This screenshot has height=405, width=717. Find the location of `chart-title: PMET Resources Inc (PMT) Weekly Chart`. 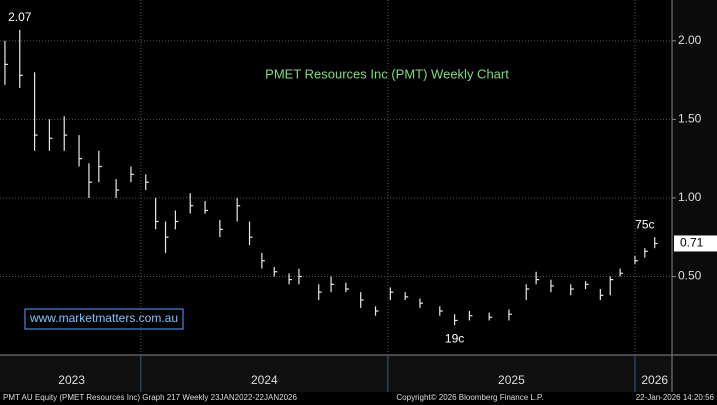

chart-title: PMET Resources Inc (PMT) Weekly Chart is located at coordinates (387, 73).